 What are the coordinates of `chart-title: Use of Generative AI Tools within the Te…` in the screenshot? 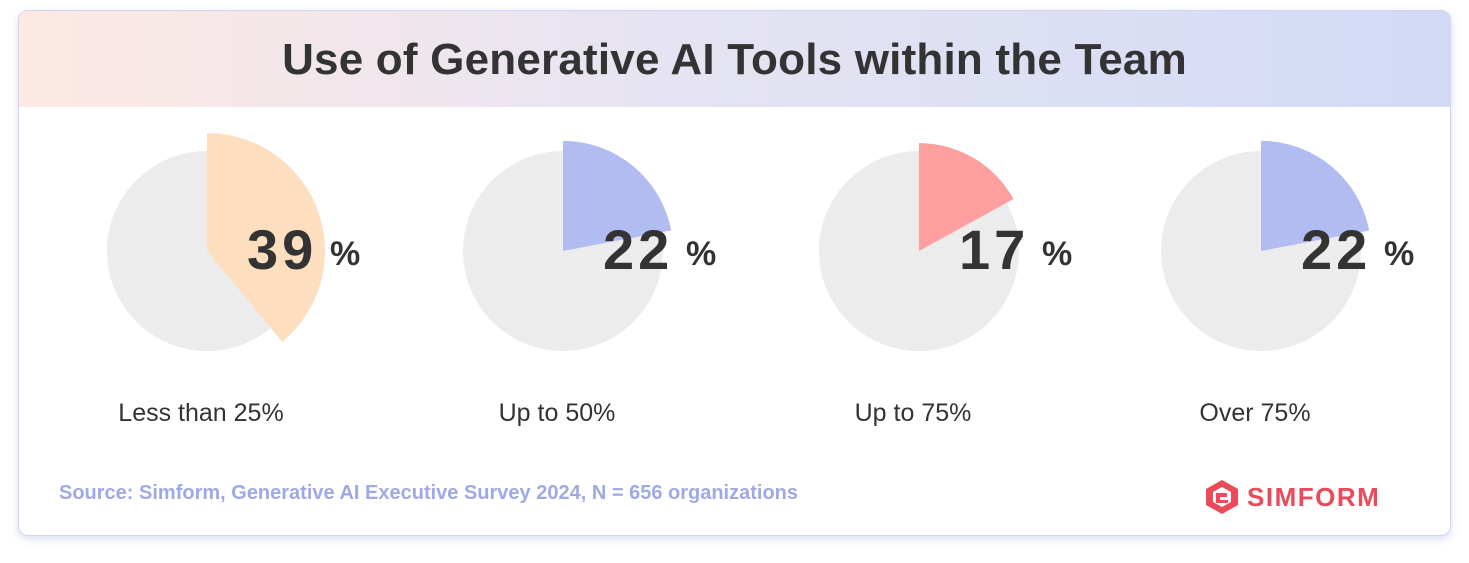 It's located at (734, 59).